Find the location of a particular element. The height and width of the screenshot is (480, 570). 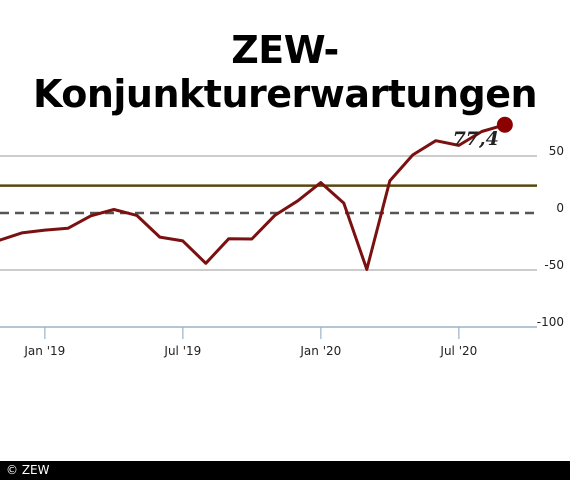

y-tick-label: 50 is located at coordinates (556, 151).